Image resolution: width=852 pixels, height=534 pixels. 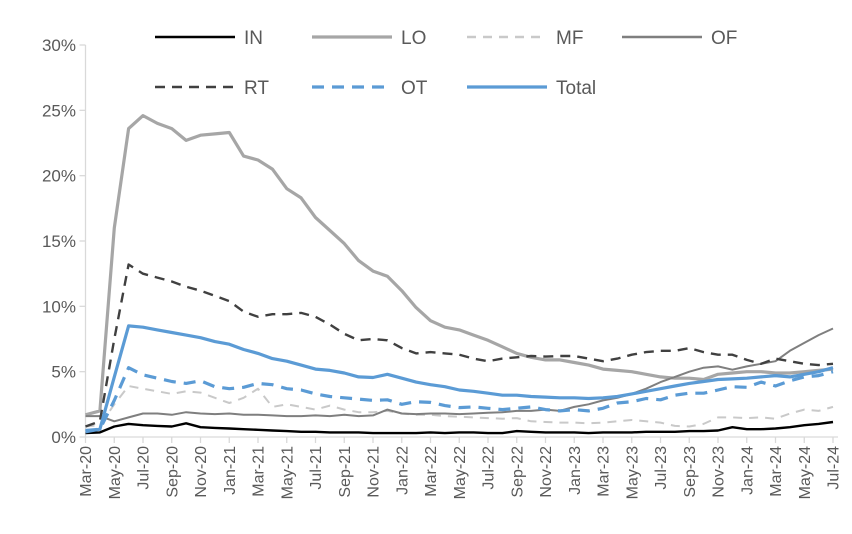 What do you see at coordinates (460, 472) in the screenshot?
I see `x-tick-label: May-22` at bounding box center [460, 472].